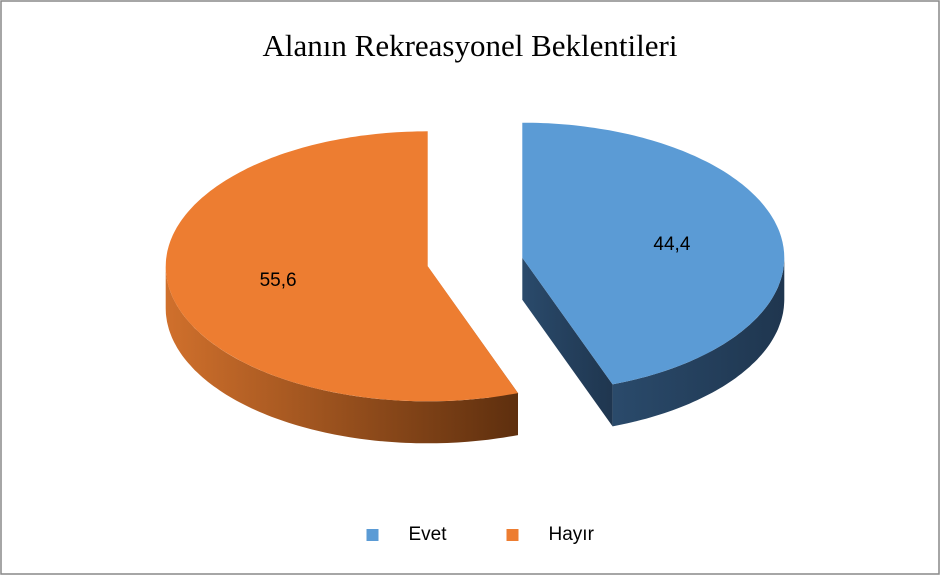 This screenshot has height=576, width=941. What do you see at coordinates (278, 280) in the screenshot?
I see `data-label: 55,6` at bounding box center [278, 280].